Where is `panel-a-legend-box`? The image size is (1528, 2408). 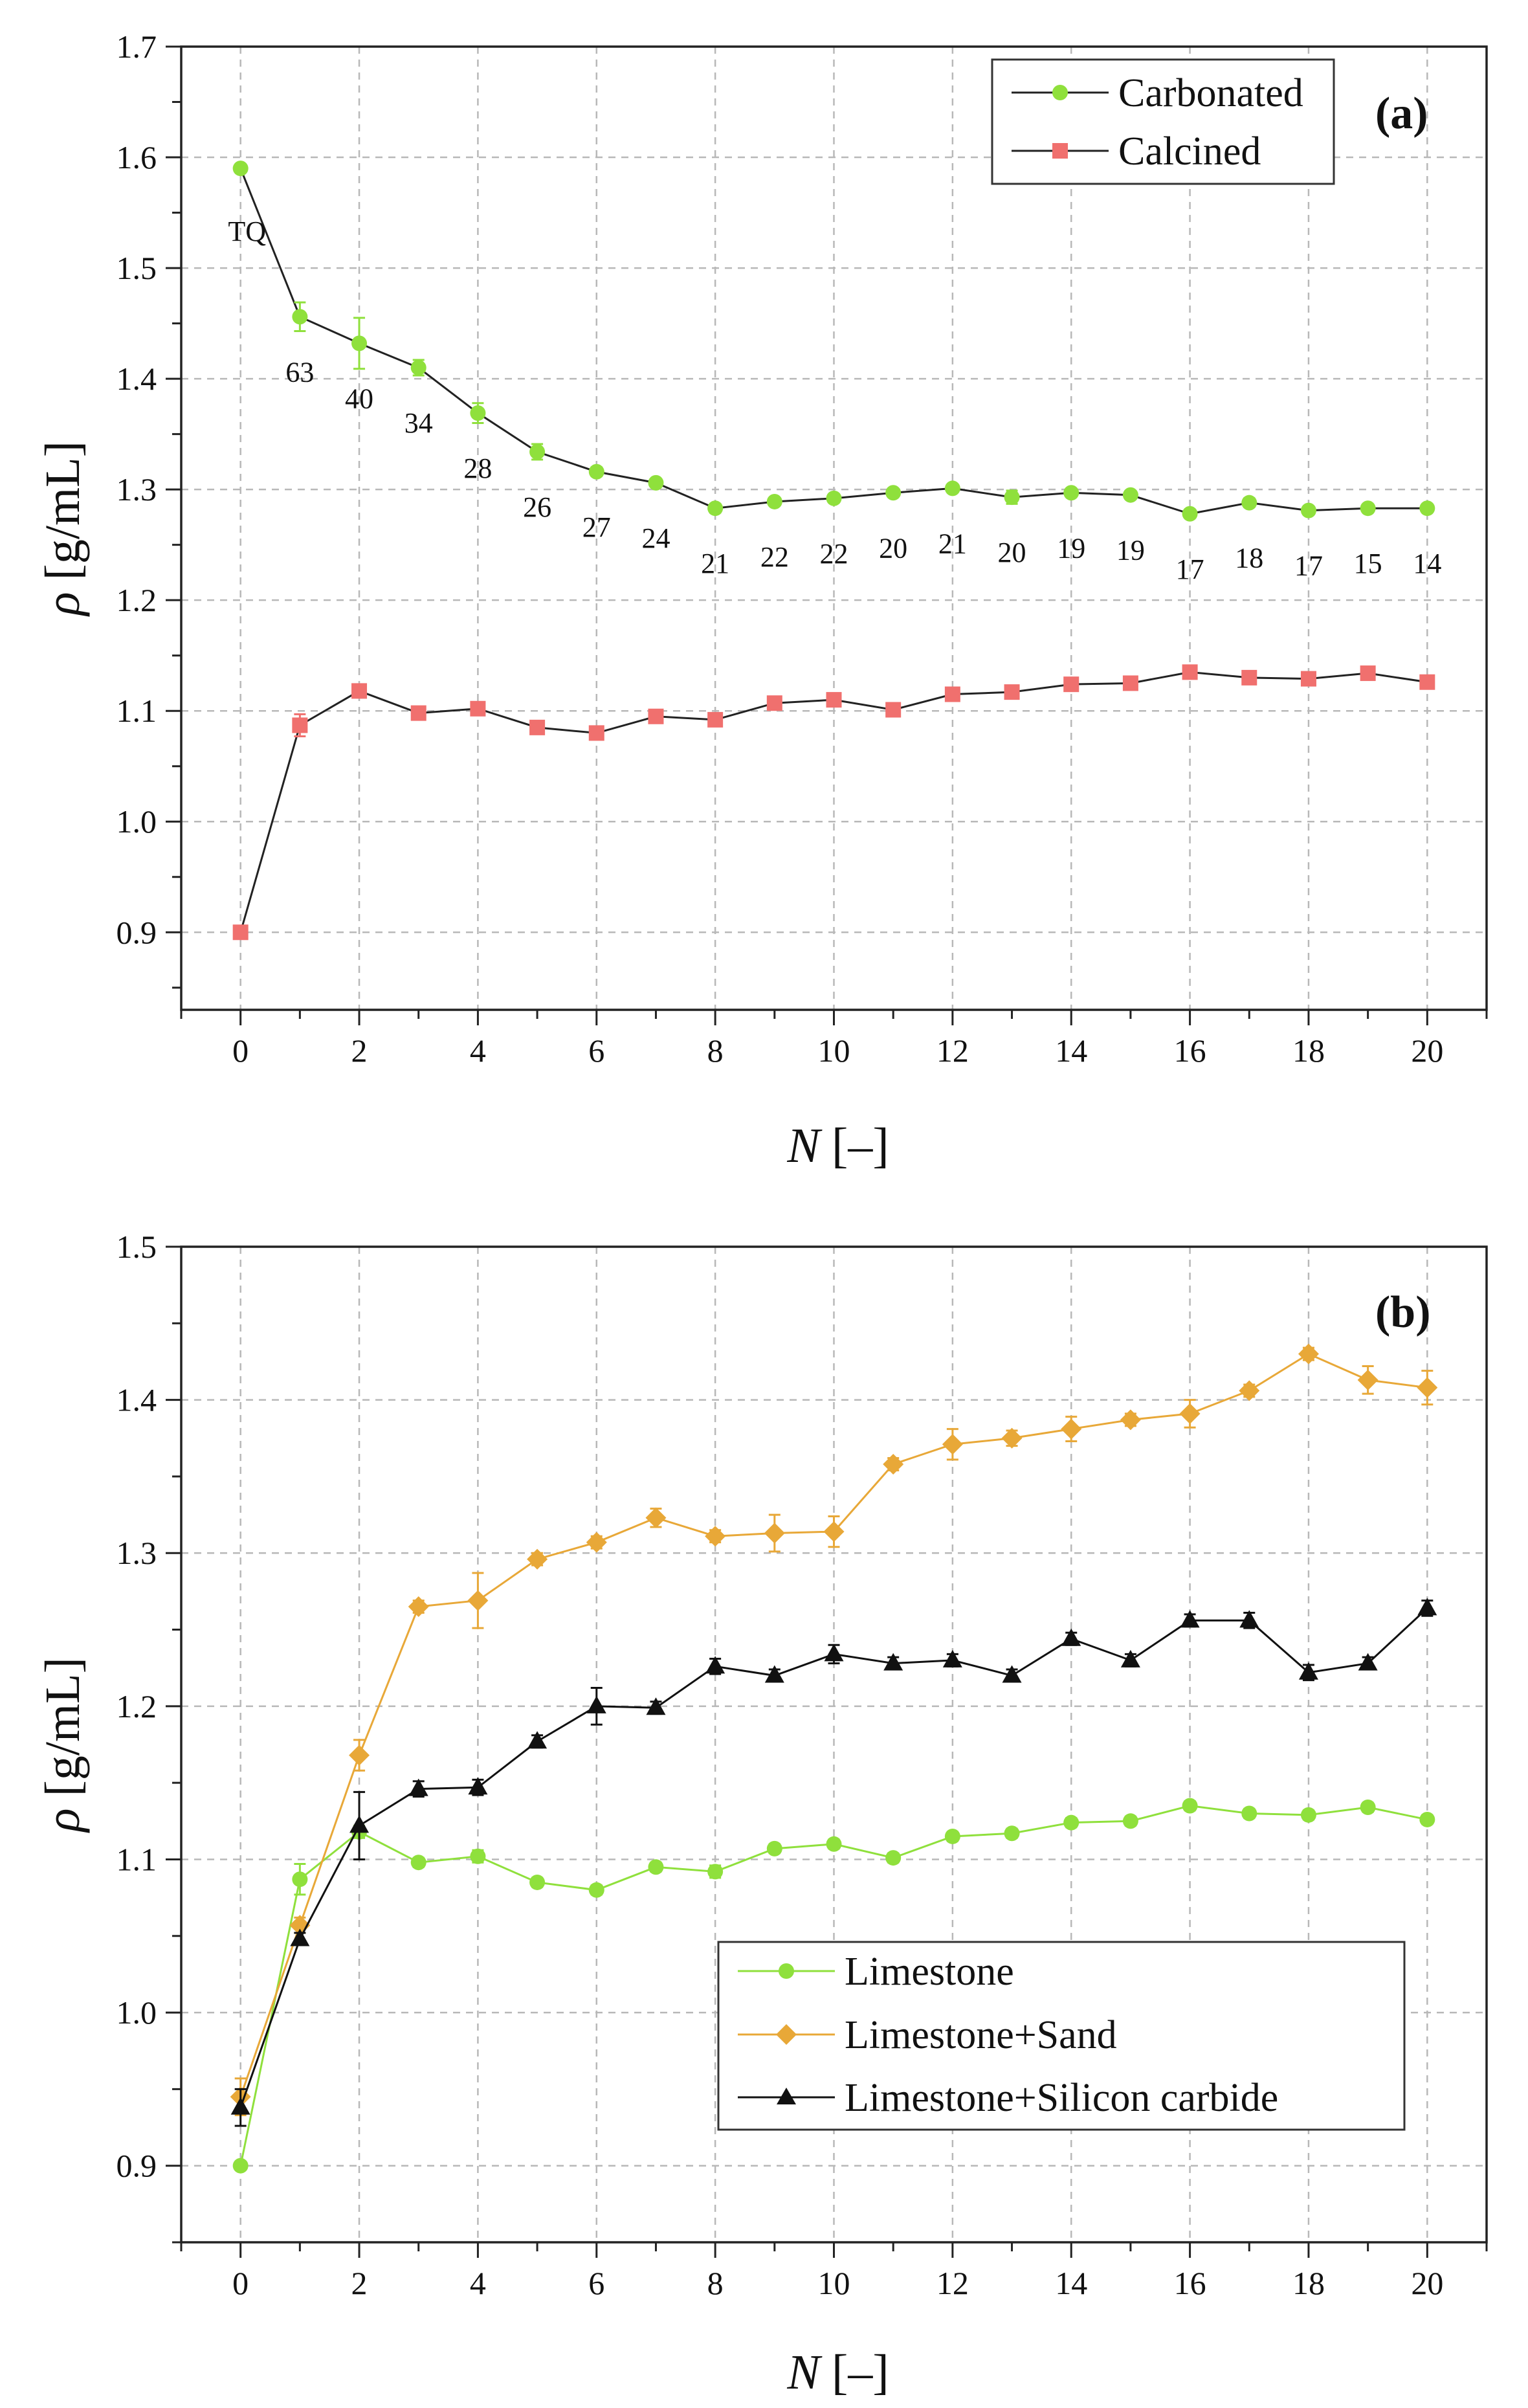 panel-a-legend-box is located at coordinates (1163, 122).